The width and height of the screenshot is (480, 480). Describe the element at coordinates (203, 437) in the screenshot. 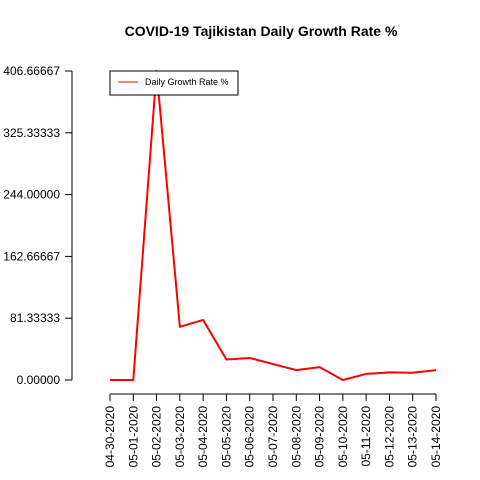

I see `x-tick-label: 05-04-2020` at that location.